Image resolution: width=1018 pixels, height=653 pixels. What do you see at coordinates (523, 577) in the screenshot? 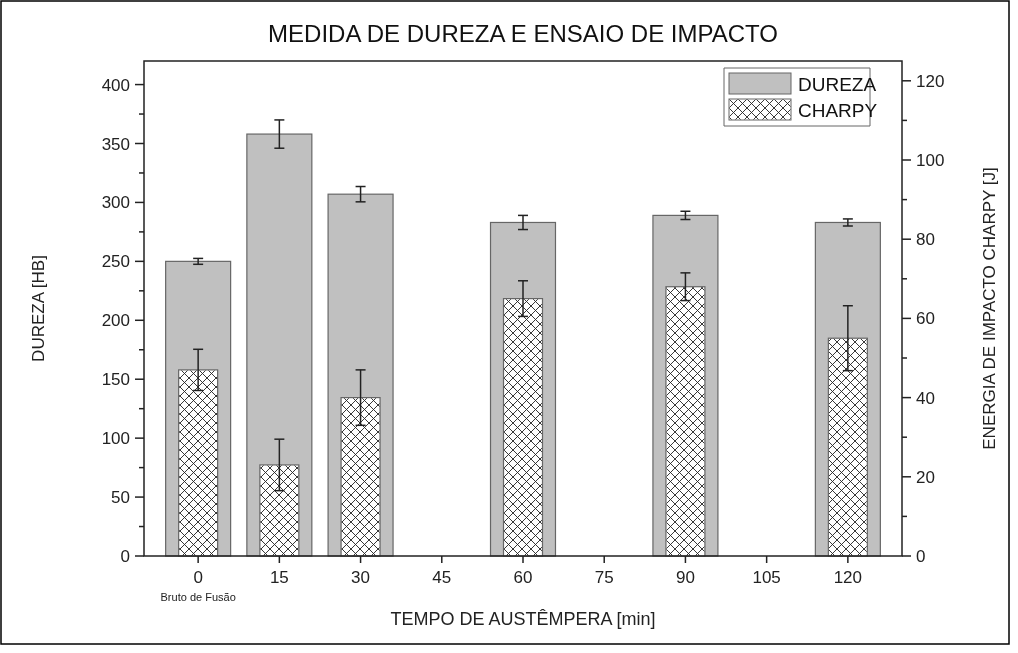
I see `x-tick-label: 60` at bounding box center [523, 577].